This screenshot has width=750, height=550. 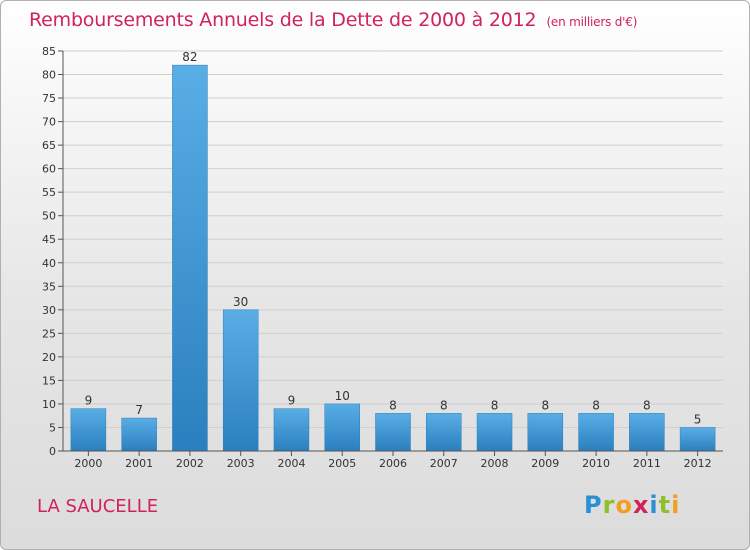 I want to click on x-tick-label: 2001, so click(x=139, y=463).